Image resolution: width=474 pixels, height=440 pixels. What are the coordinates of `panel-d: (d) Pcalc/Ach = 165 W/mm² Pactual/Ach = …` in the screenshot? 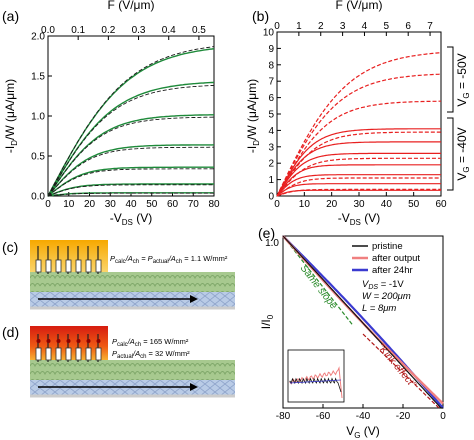 It's located at (118, 361).